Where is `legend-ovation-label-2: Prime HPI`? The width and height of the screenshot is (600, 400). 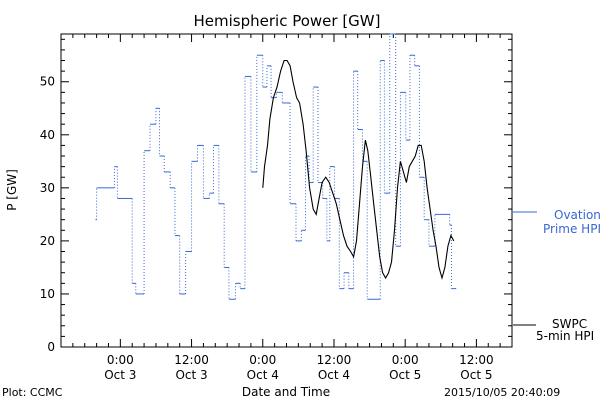
legend-ovation-label-2: Prime HPI is located at coordinates (571, 229).